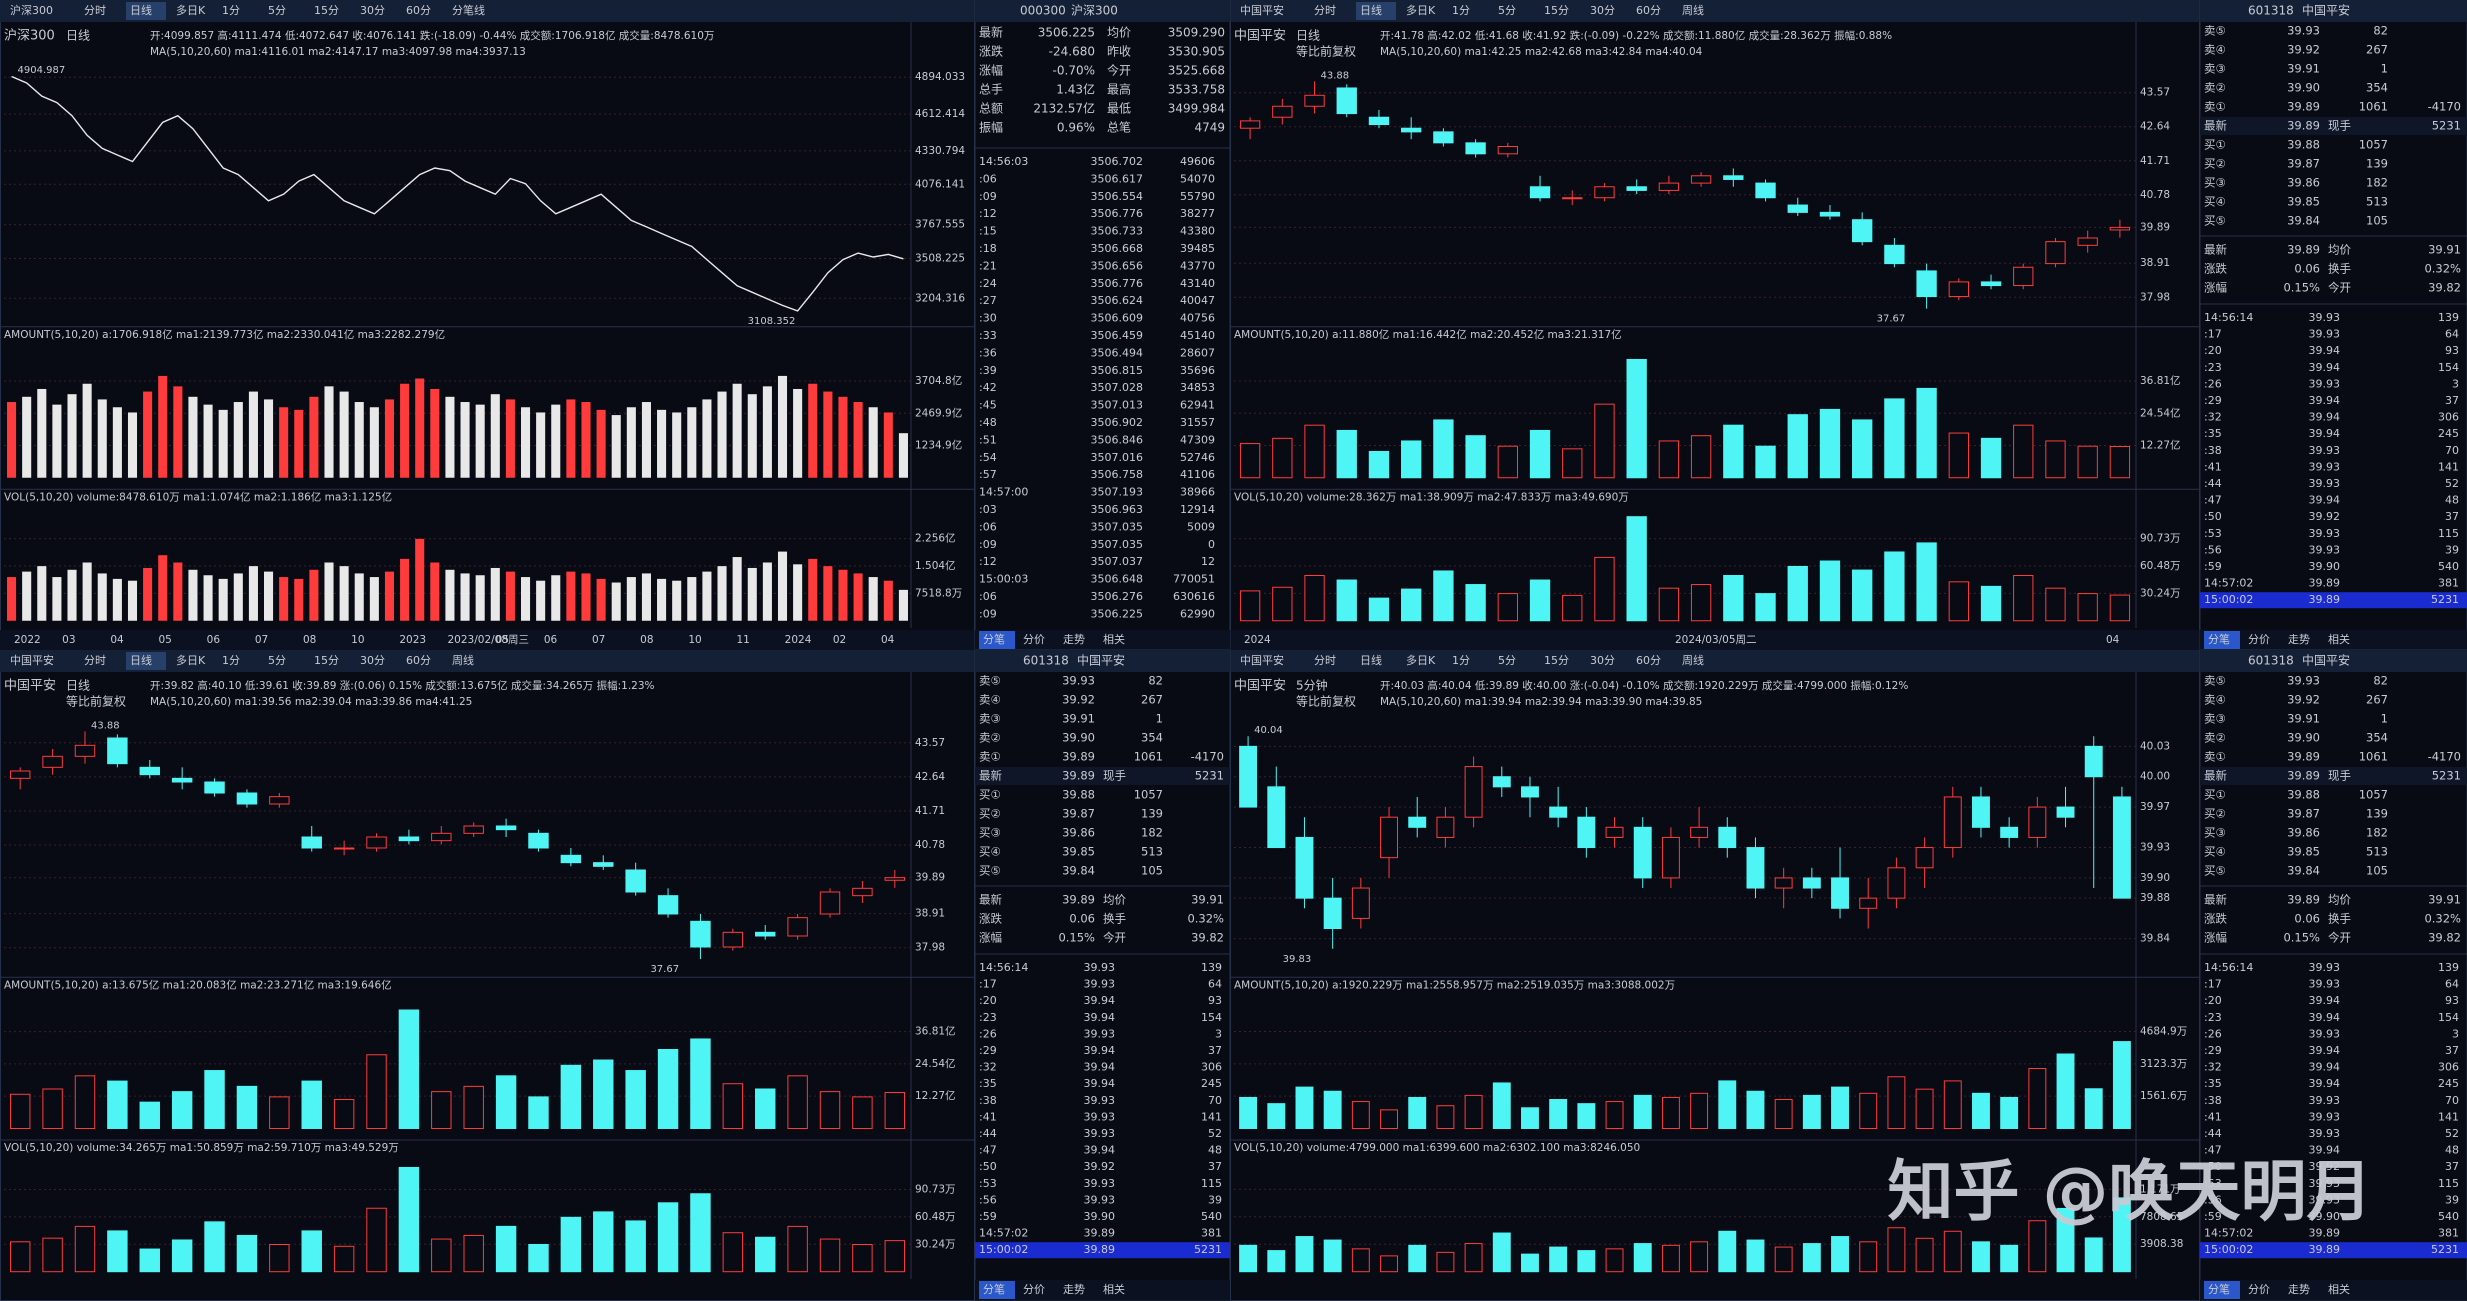 This screenshot has height=1301, width=2467. What do you see at coordinates (1046, 661) in the screenshot?
I see `quote-code: 601318` at bounding box center [1046, 661].